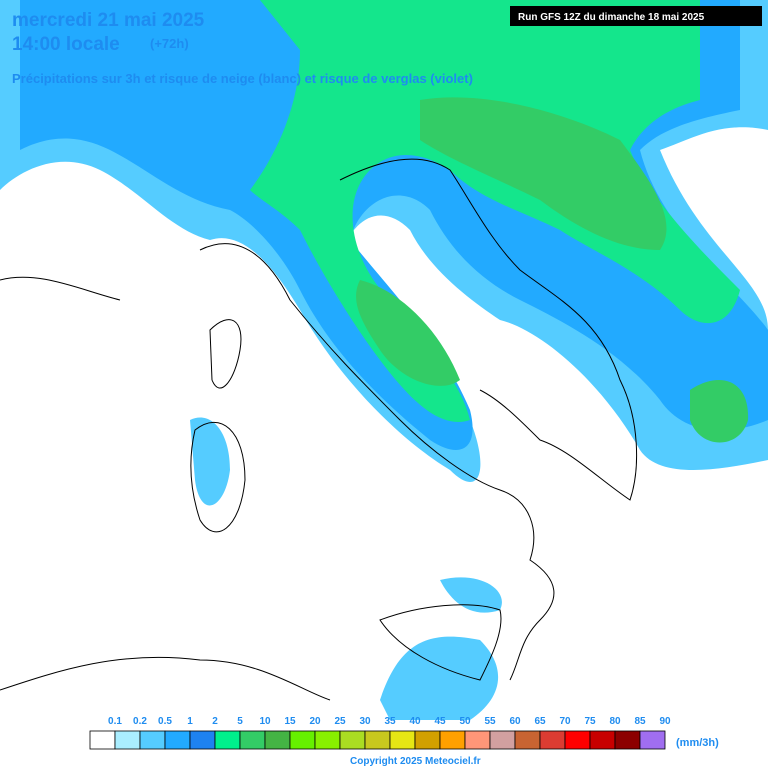  What do you see at coordinates (640, 721) in the screenshot?
I see `legend-label: 85` at bounding box center [640, 721].